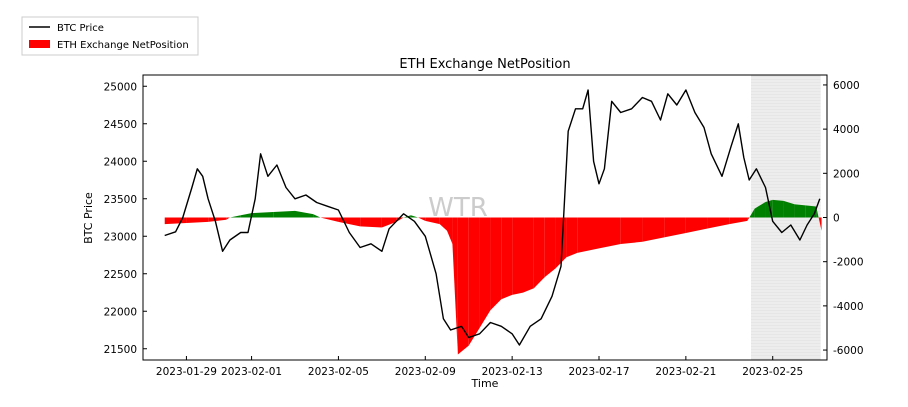  I want to click on watermark: WTR, so click(458, 208).